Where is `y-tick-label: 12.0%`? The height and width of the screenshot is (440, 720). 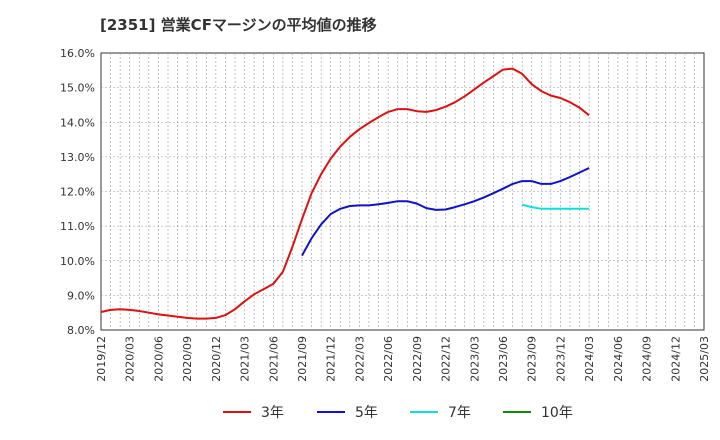 y-tick-label: 12.0% is located at coordinates (77, 192).